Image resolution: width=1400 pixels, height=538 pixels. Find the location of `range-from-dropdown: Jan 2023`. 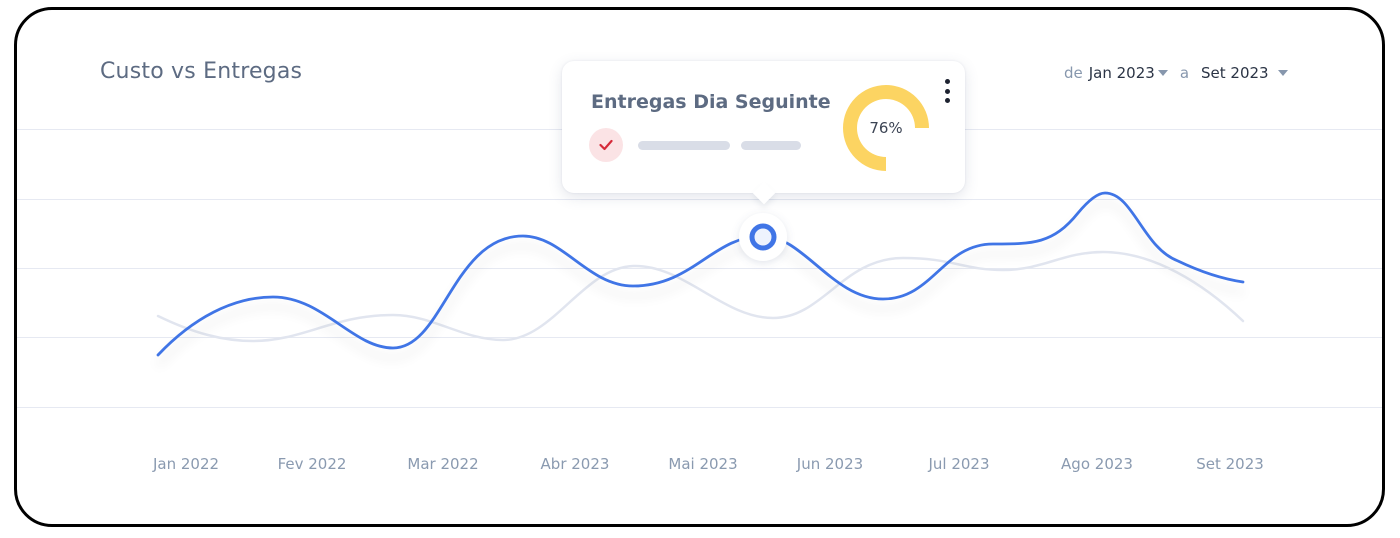

range-from-dropdown: Jan 2023 is located at coordinates (1121, 73).